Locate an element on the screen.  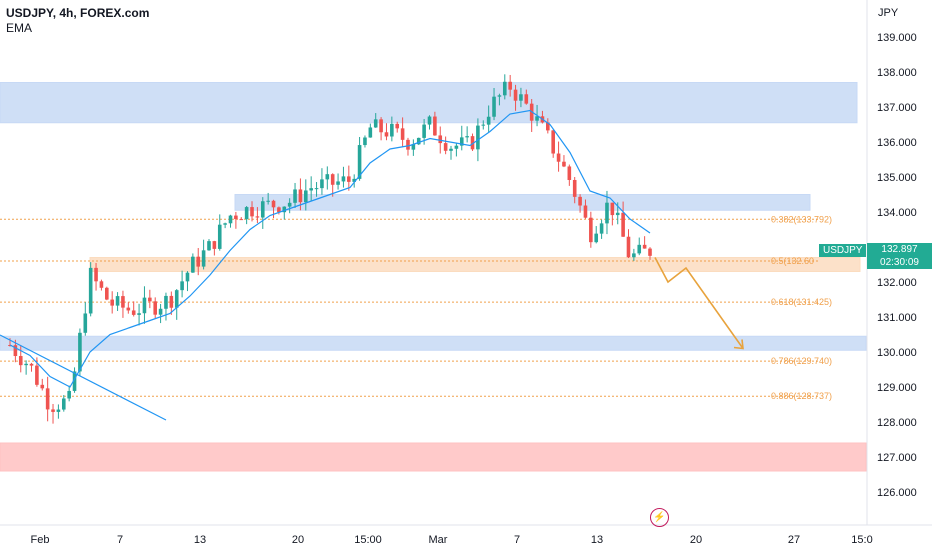
price-tick: 127.000 is located at coordinates (897, 458).